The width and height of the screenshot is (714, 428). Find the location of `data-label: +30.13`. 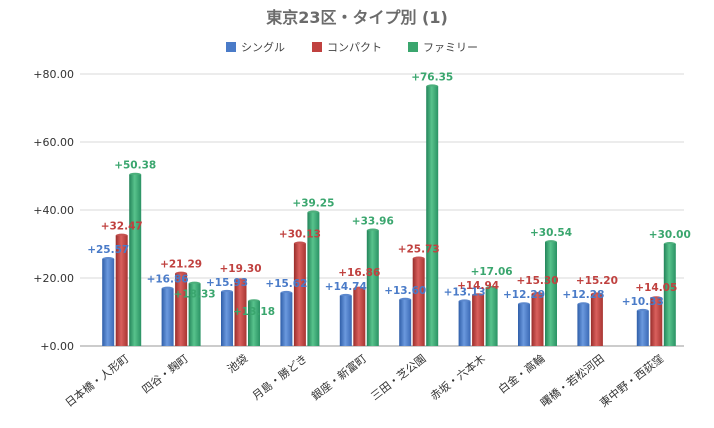

data-label: +30.13 is located at coordinates (300, 235).